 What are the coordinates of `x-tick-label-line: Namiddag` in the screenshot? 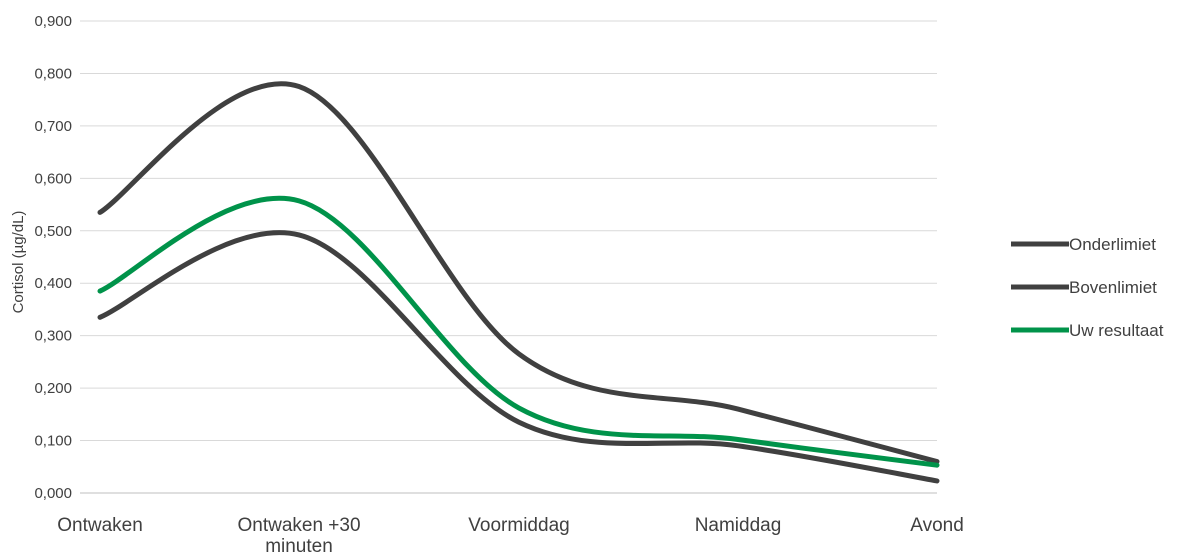 It's located at (738, 525).